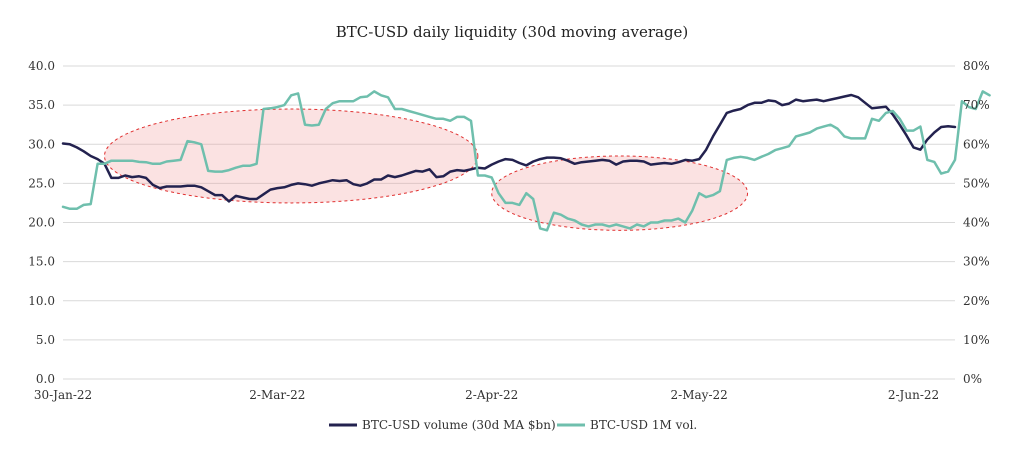  Describe the element at coordinates (63, 395) in the screenshot. I see `x-tick-label: 30-Jan-22` at that location.